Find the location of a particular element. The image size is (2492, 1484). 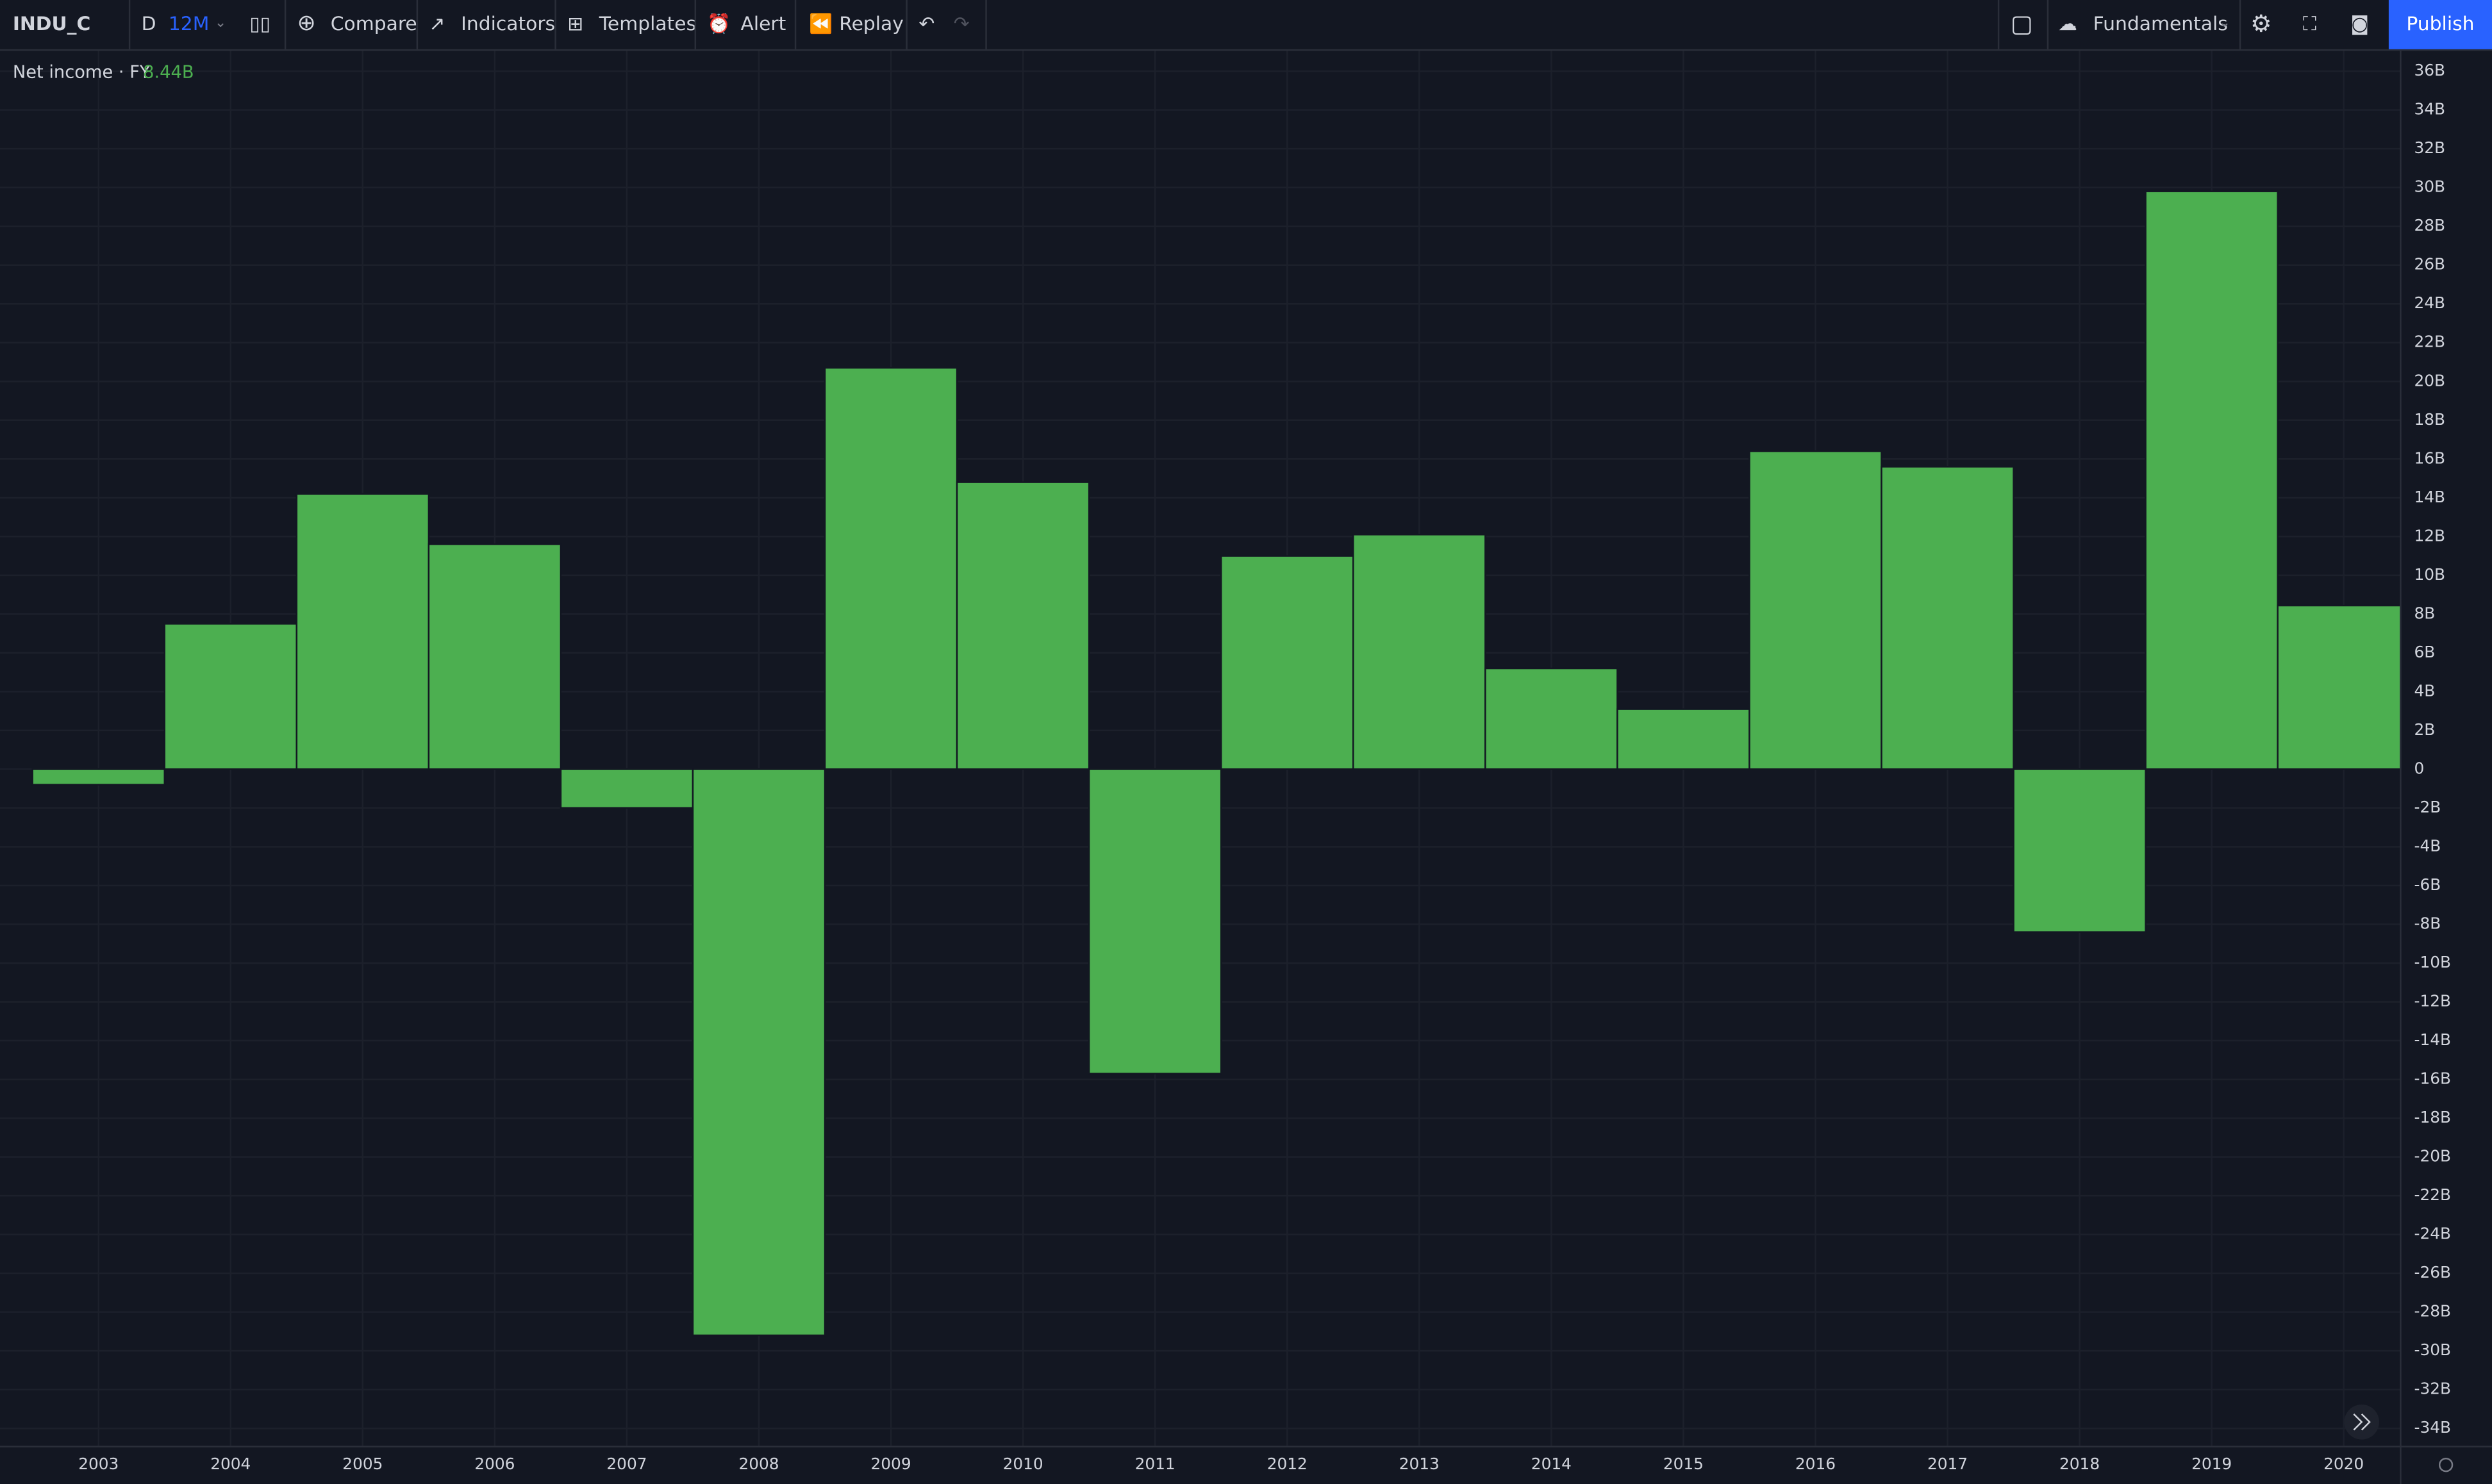

y-tick-label: -34B is located at coordinates (2432, 1427).